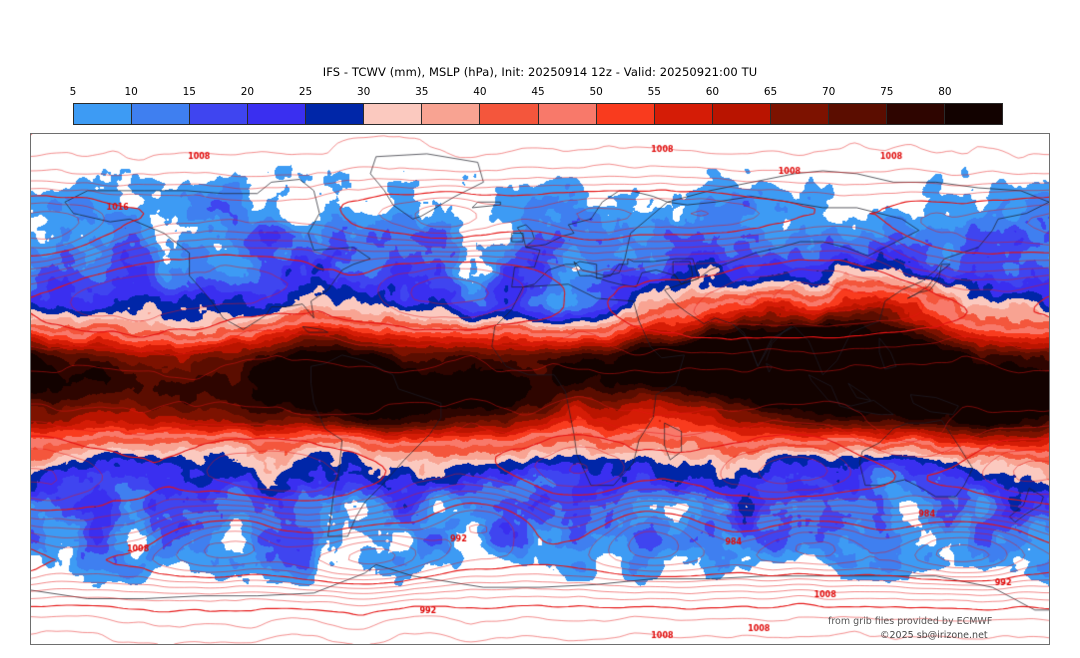 The image size is (1080, 658). Describe the element at coordinates (770, 92) in the screenshot. I see `colorbar-tick-label: 65` at that location.